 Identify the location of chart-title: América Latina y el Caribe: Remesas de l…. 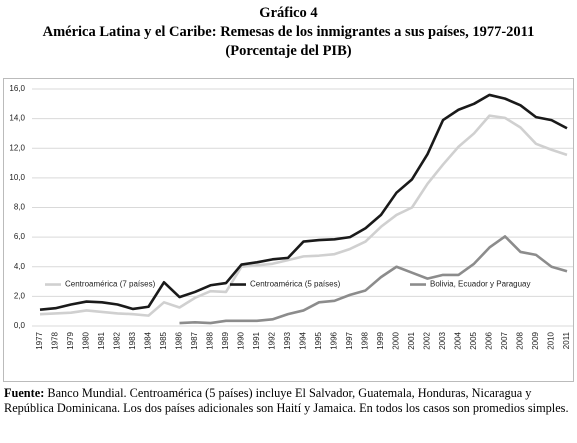
(288, 32).